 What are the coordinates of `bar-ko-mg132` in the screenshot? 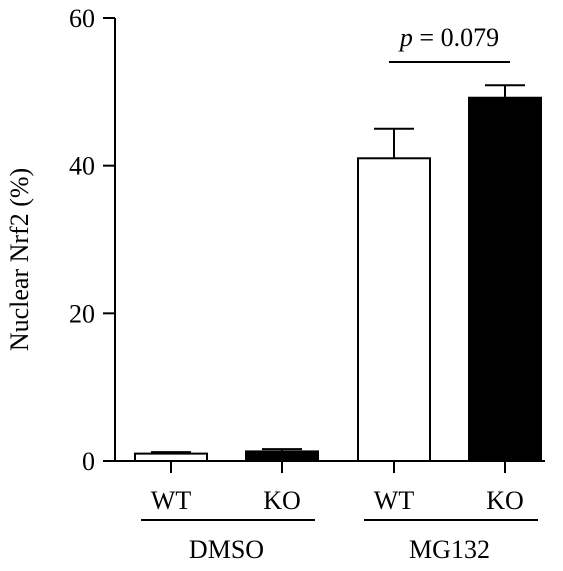 It's located at (505, 279).